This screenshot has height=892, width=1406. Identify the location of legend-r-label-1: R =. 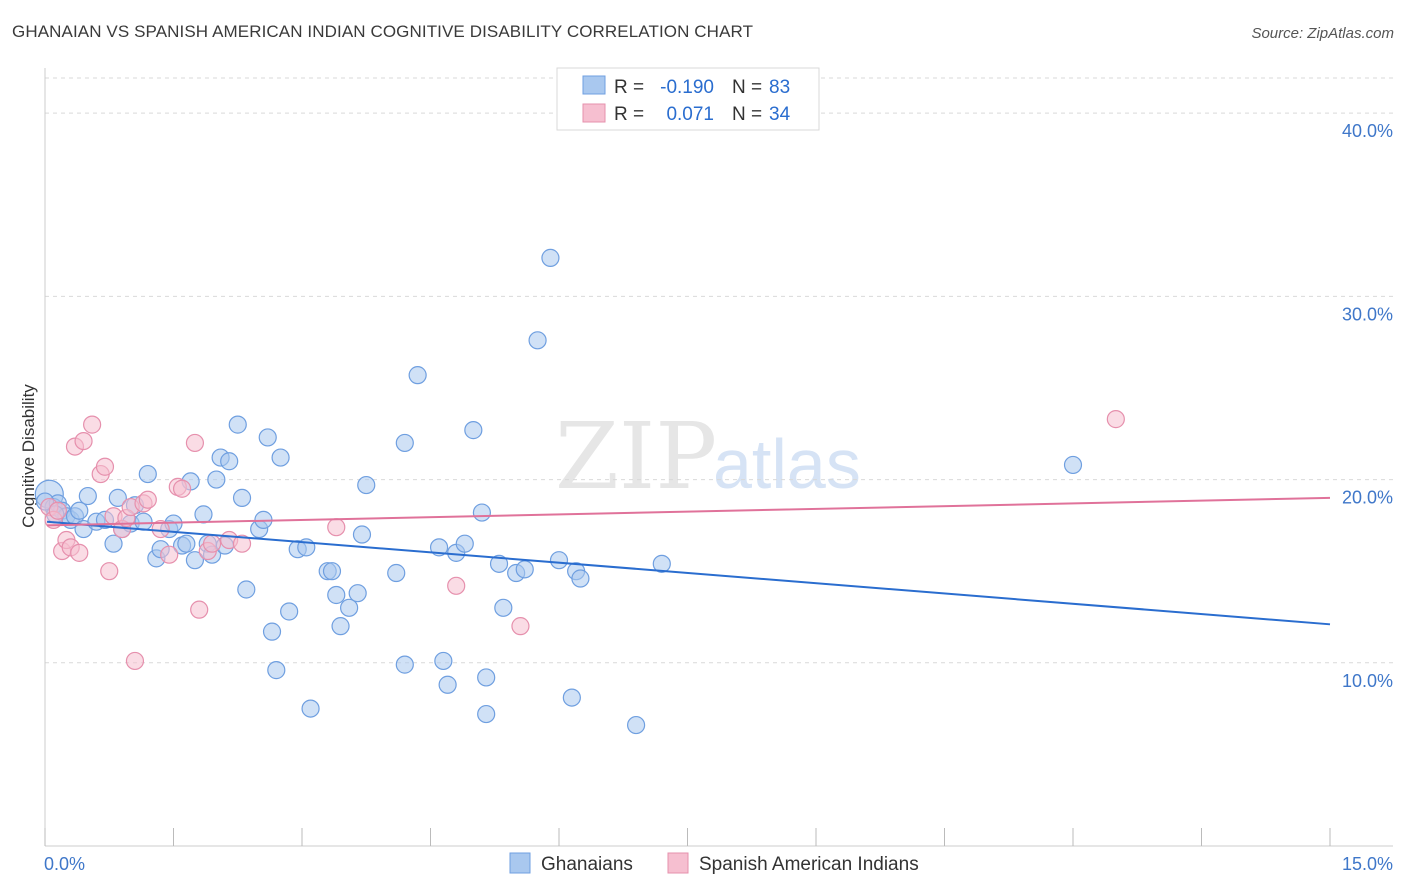
(629, 87).